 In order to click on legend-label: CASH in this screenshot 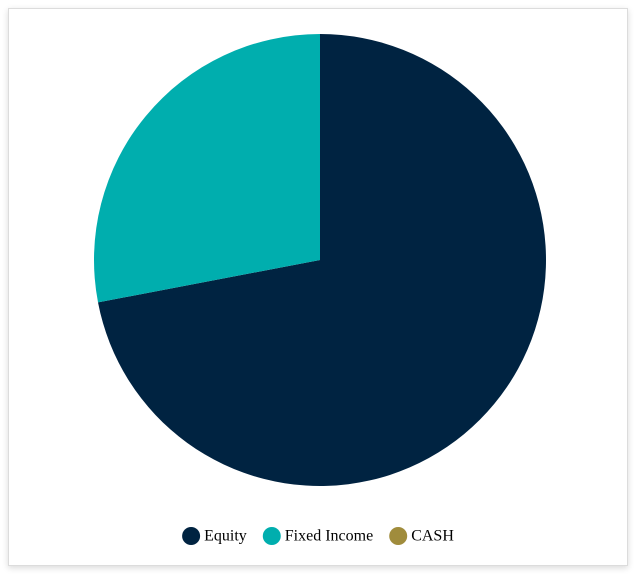, I will do `click(432, 536)`.